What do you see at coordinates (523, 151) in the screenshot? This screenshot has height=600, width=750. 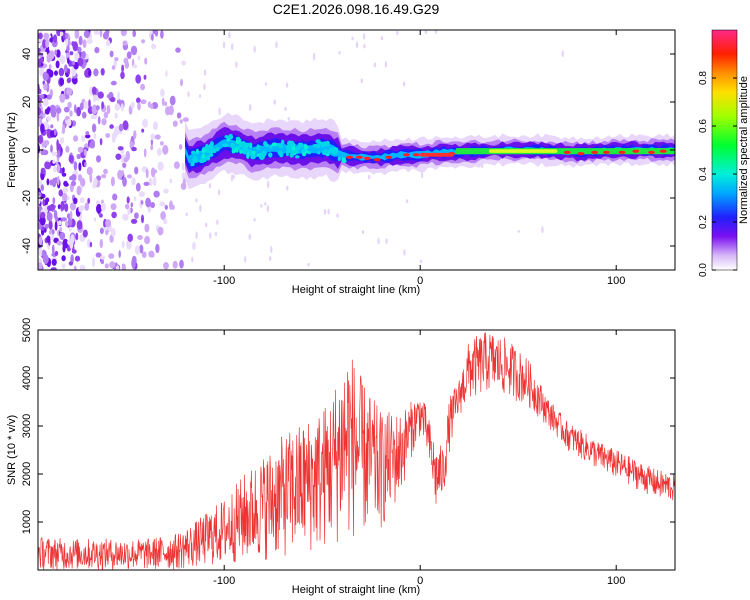 I see `band-yellow` at bounding box center [523, 151].